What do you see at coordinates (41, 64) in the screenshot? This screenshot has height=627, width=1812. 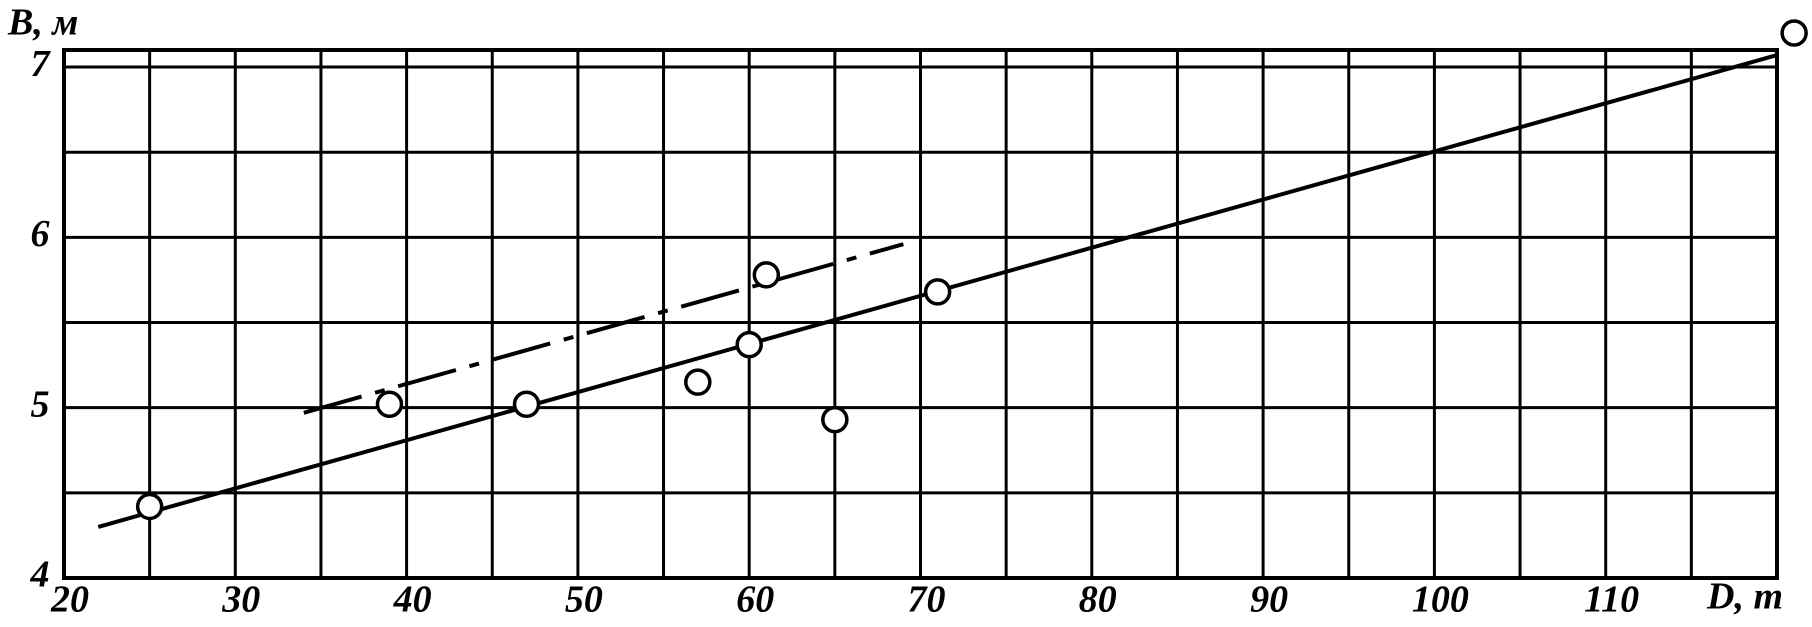 I see `y-tick-label: 7` at bounding box center [41, 64].